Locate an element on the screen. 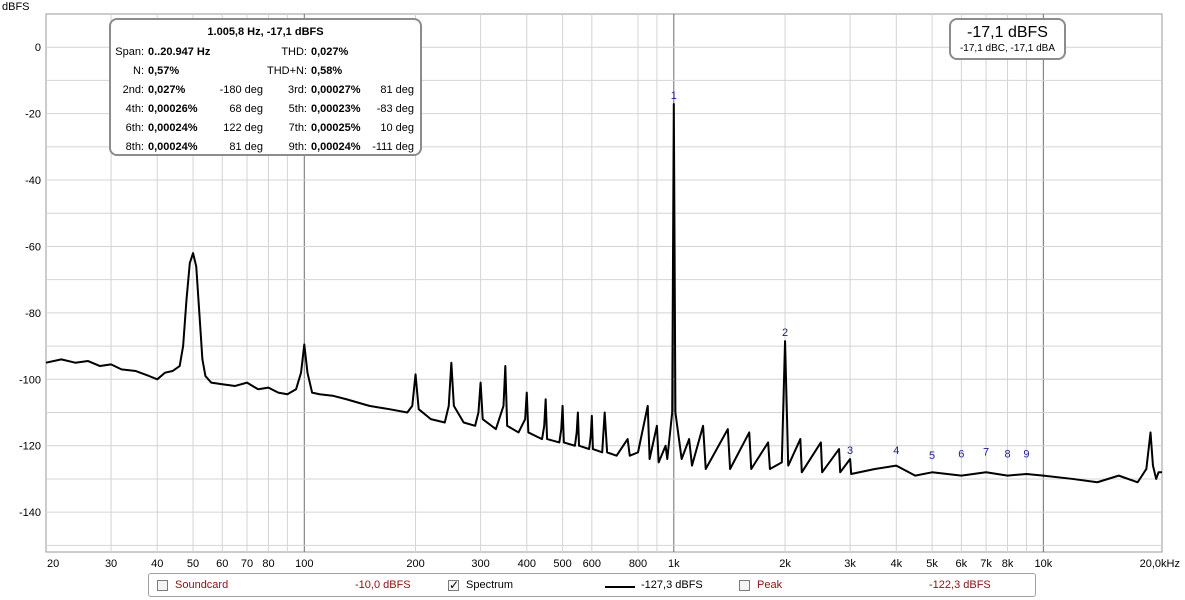 The image size is (1185, 600). info-label: 5th: is located at coordinates (297, 109).